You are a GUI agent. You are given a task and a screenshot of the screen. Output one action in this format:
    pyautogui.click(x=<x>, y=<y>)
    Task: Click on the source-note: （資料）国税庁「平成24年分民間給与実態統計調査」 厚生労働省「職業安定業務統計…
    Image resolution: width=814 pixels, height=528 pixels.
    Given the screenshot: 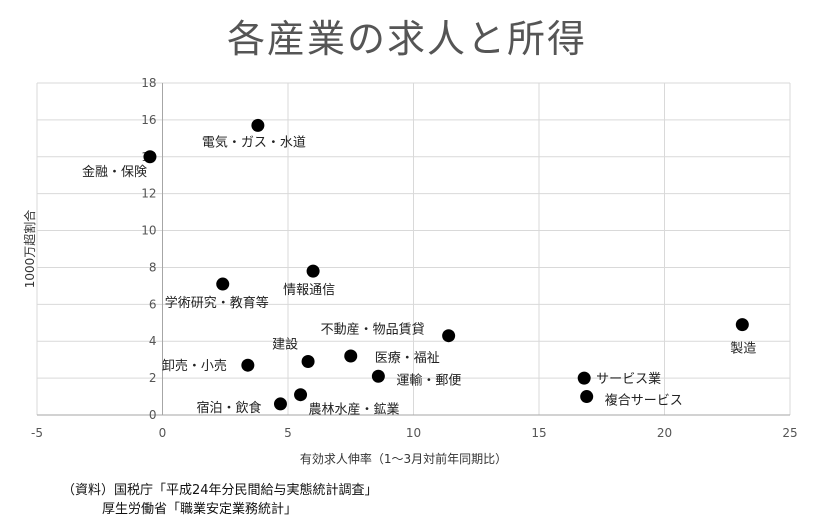 What is the action you would take?
    pyautogui.click(x=220, y=500)
    